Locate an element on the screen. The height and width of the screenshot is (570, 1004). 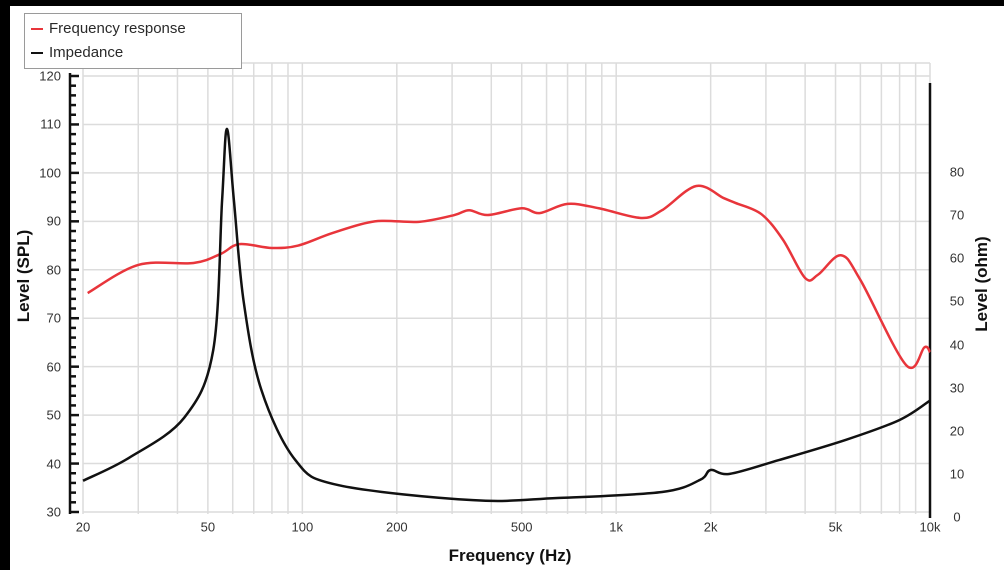
x-tick-label: 200 is located at coordinates (396, 527).